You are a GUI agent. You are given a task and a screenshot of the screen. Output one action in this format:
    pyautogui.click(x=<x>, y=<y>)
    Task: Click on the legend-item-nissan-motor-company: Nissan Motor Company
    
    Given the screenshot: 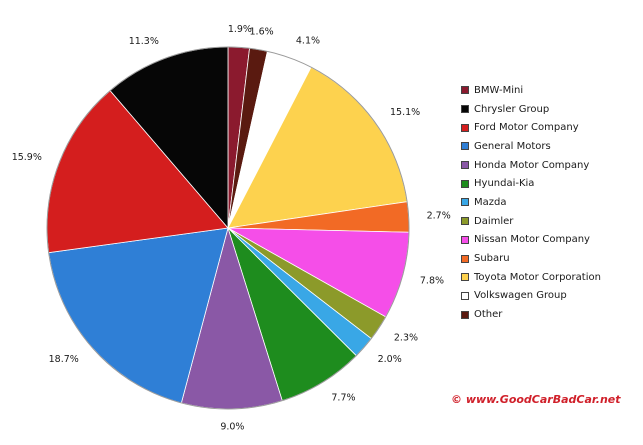 What is the action you would take?
    pyautogui.click(x=531, y=240)
    